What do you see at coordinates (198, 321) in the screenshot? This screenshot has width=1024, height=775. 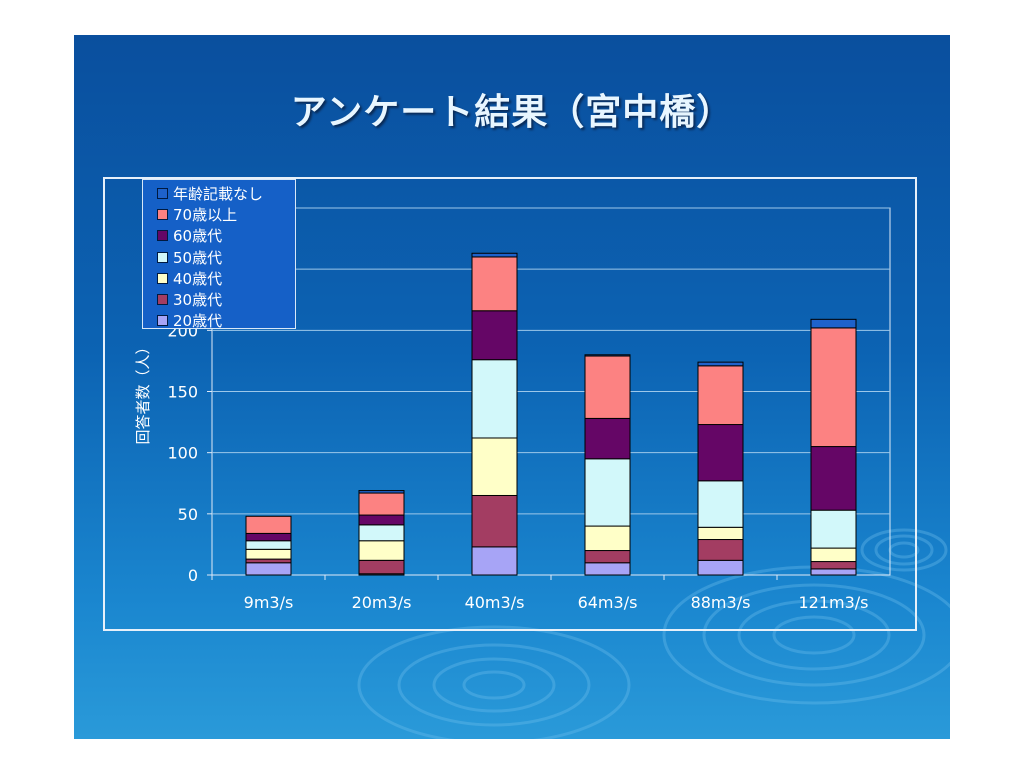 I see `legend-label: 20歳代` at bounding box center [198, 321].